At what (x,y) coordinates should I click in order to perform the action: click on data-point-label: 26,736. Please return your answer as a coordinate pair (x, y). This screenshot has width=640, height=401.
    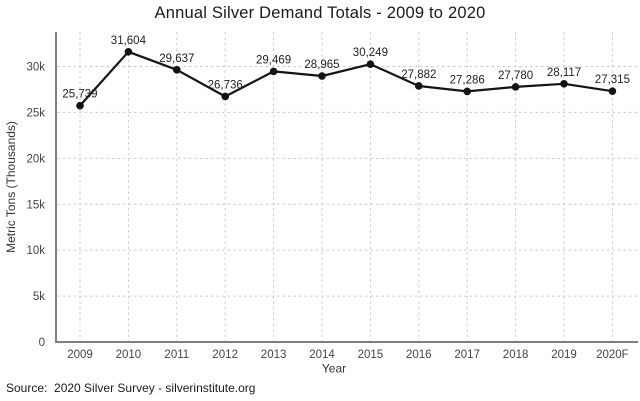
    Looking at the image, I should click on (225, 85).